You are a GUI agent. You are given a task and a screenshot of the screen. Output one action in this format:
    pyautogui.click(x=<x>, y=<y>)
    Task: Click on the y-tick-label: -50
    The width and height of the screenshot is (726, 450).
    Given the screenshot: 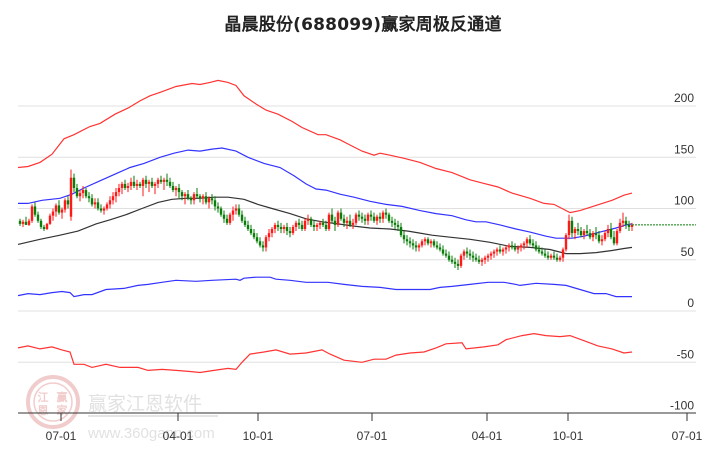 What is the action you would take?
    pyautogui.click(x=686, y=354)
    